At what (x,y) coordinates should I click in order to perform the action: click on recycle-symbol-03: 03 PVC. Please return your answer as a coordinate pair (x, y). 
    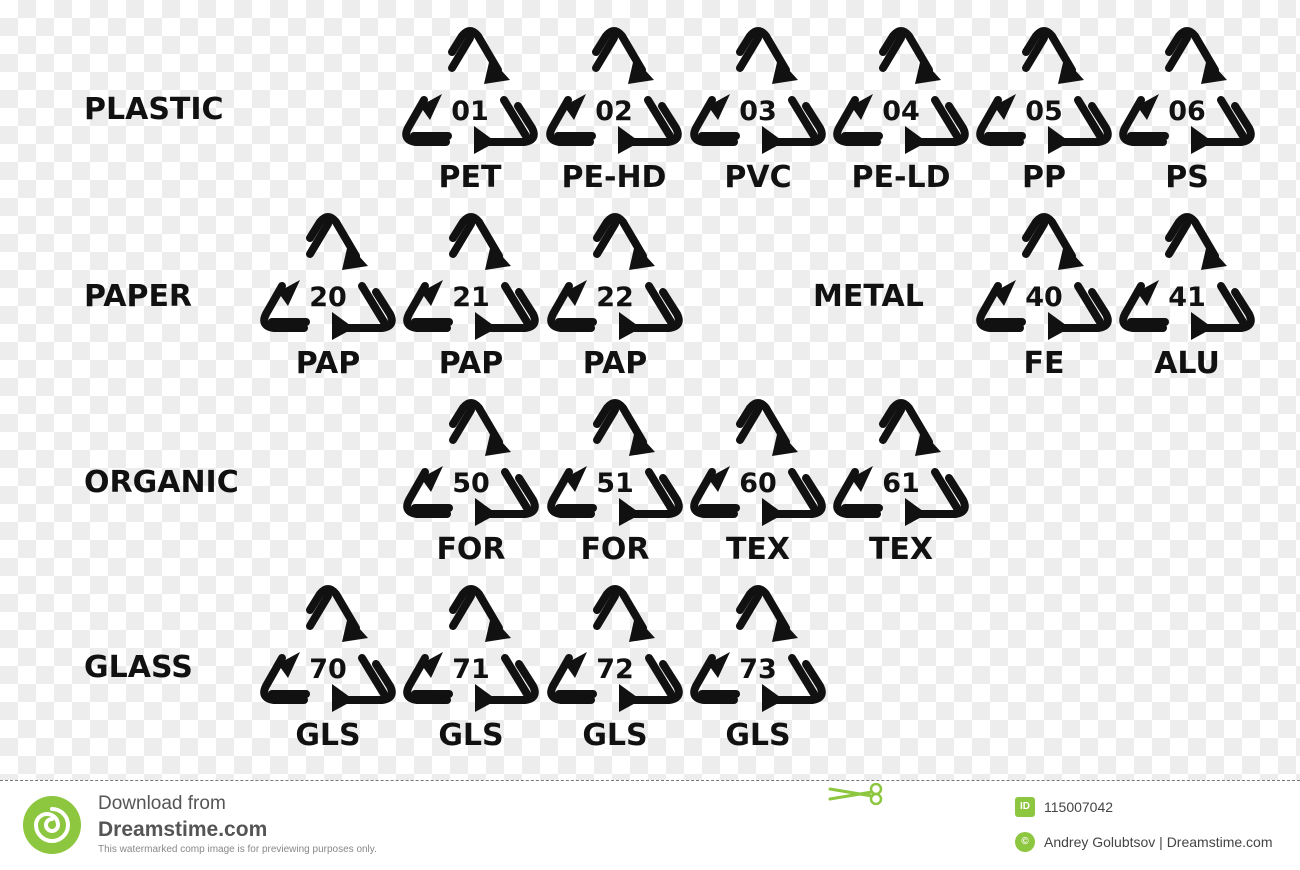
    Looking at the image, I should click on (758, 122).